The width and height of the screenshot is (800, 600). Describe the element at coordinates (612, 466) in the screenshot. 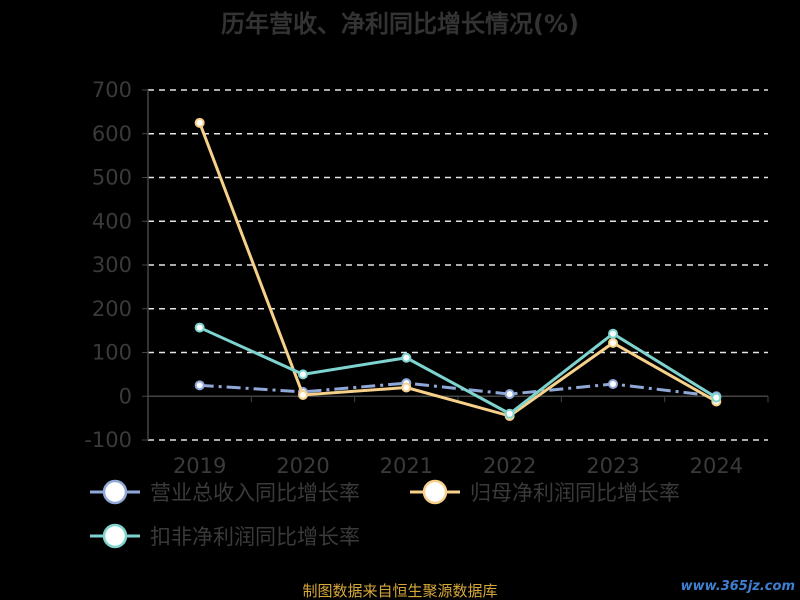

I see `x-tick-label: 2023` at that location.